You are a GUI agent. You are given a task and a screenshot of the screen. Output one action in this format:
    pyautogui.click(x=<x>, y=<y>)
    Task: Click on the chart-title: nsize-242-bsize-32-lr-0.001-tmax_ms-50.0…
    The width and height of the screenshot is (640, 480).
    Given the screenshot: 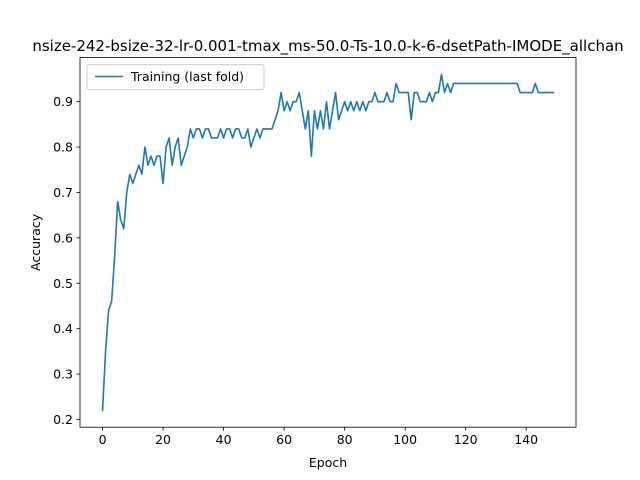 What is the action you would take?
    pyautogui.click(x=327, y=46)
    